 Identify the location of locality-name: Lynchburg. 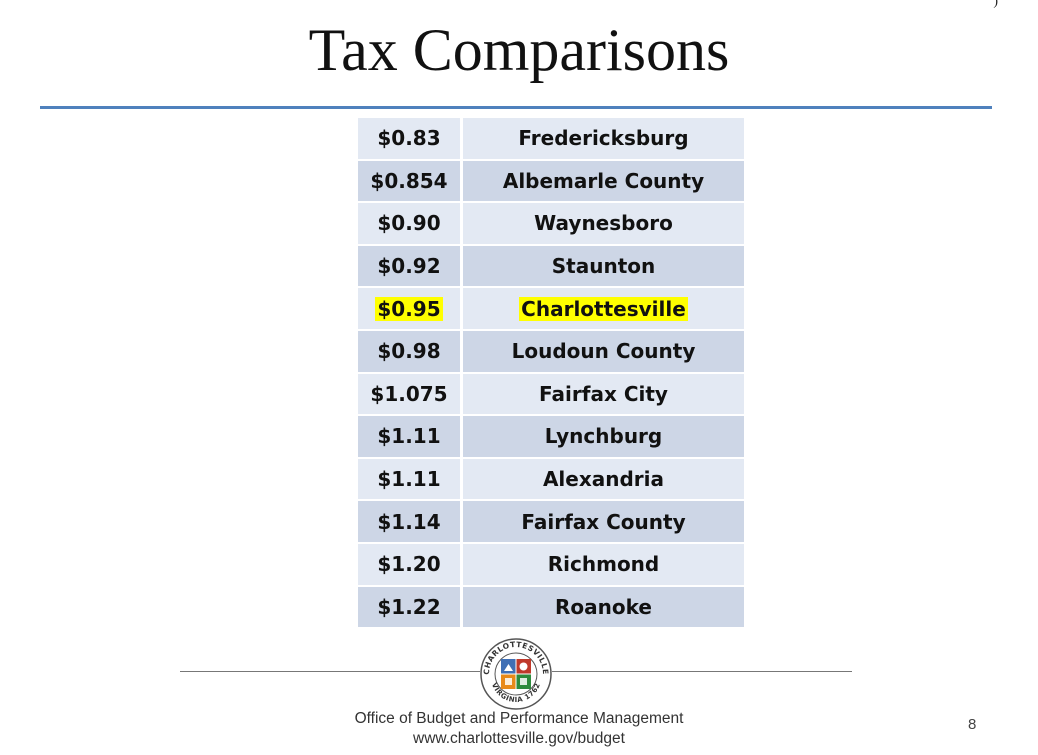
(603, 436).